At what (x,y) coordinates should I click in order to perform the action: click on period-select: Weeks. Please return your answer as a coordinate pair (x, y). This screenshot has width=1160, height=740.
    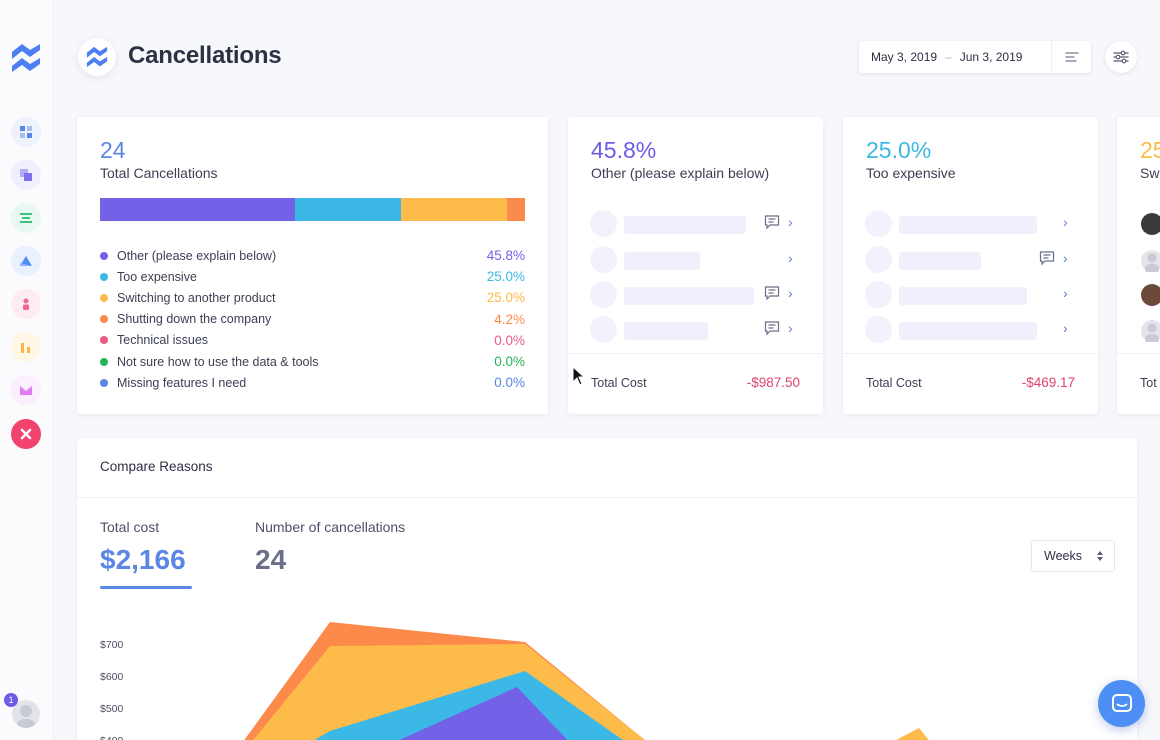
    Looking at the image, I should click on (1073, 556).